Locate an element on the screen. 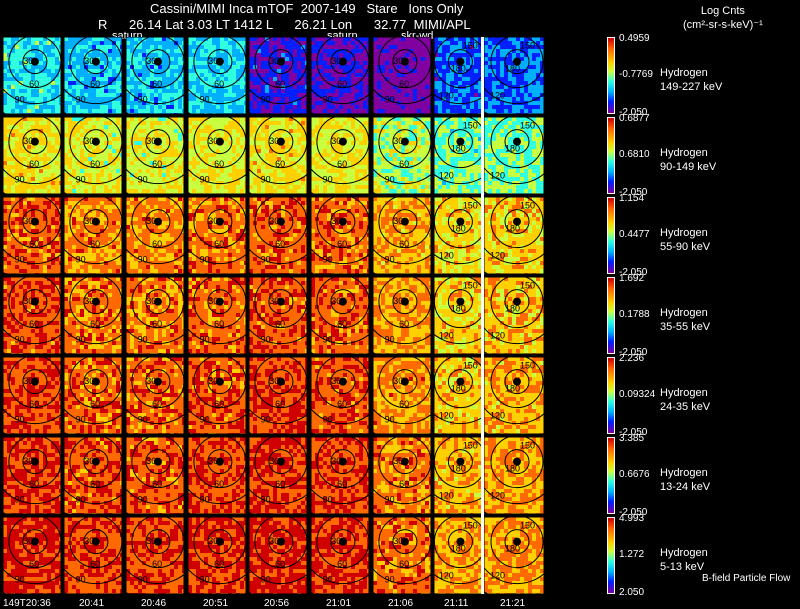 This screenshot has width=800, height=609. colorbar-mid-label: 0.1788 is located at coordinates (634, 314).